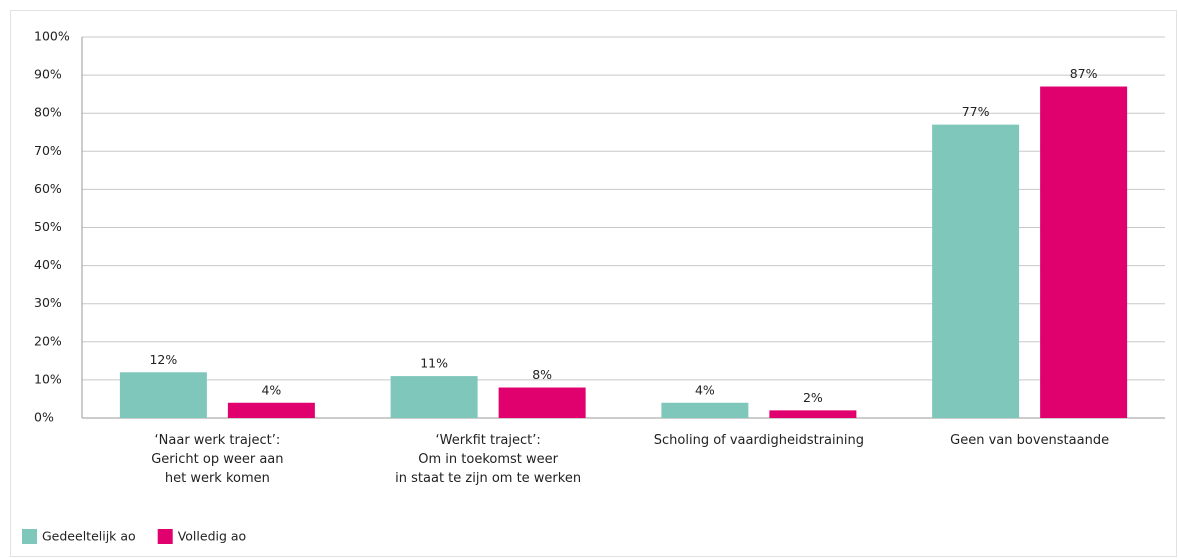  Describe the element at coordinates (48, 188) in the screenshot. I see `y-tick-label: 60%` at that location.